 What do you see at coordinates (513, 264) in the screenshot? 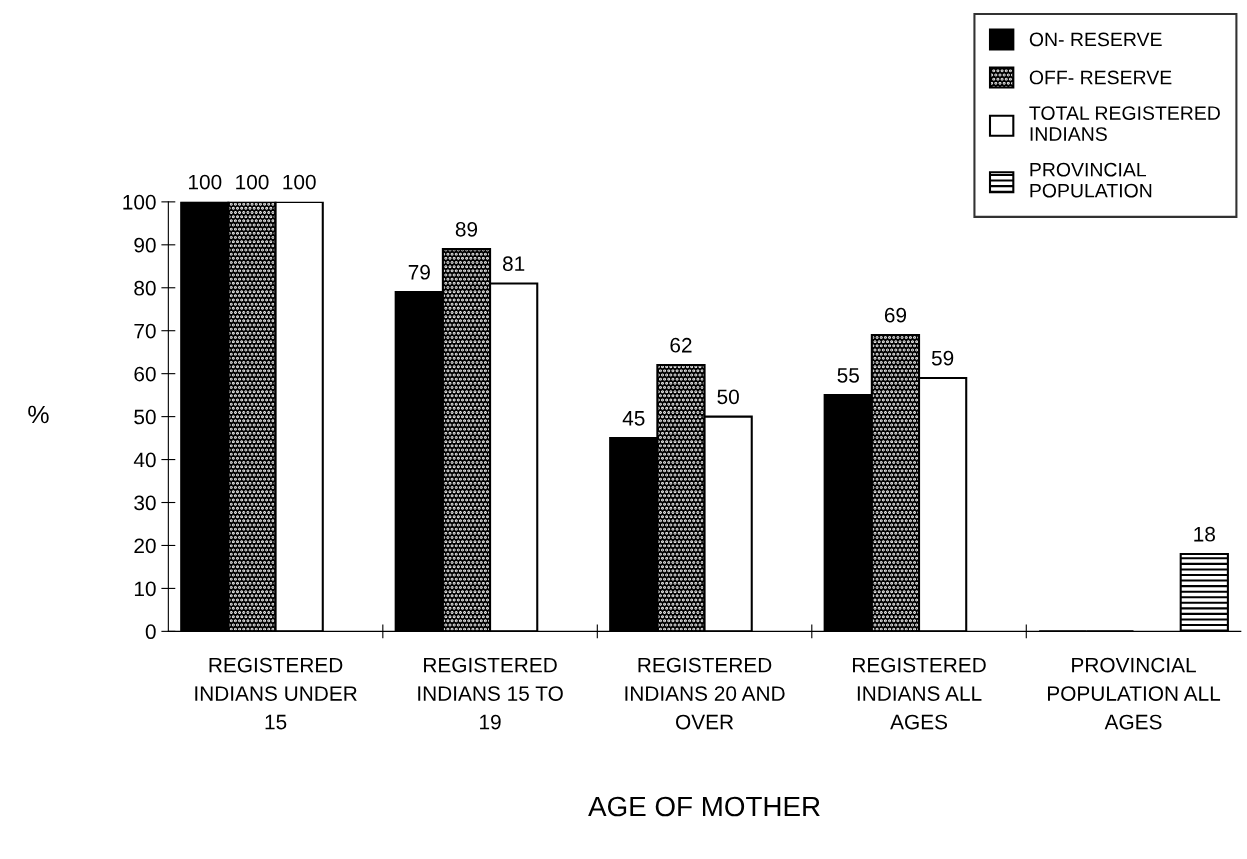
I see `data-label: 81` at bounding box center [513, 264].